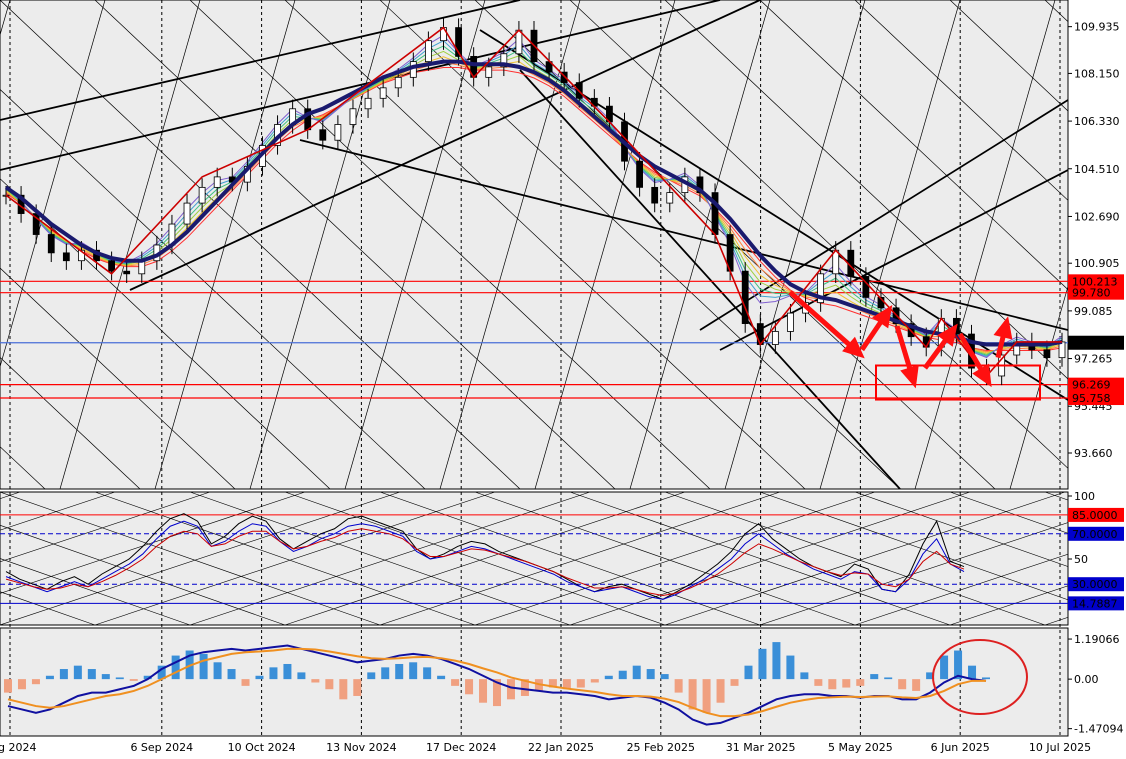  I want to click on x-tick-label: 5 May 2025, so click(860, 747).